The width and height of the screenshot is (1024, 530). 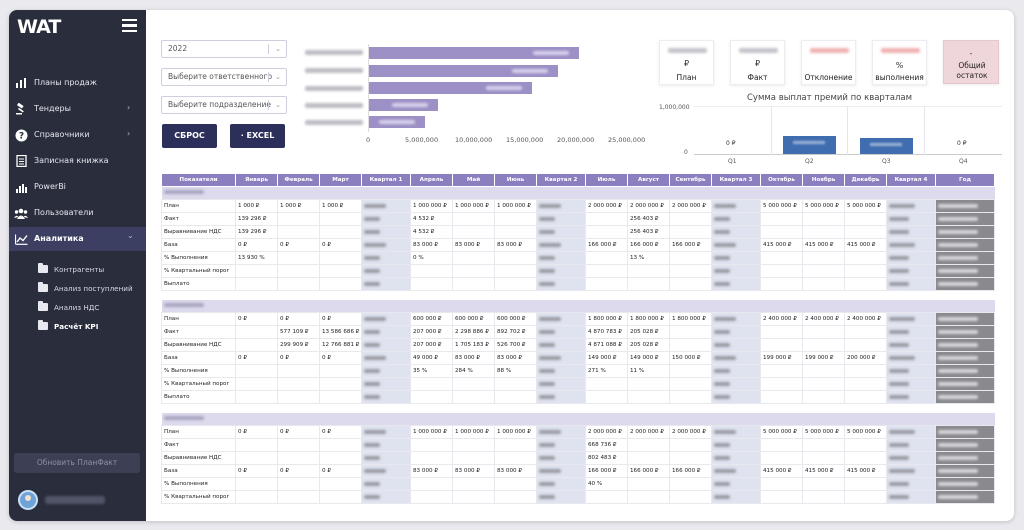 I want to click on column-header: Май, so click(x=473, y=180).